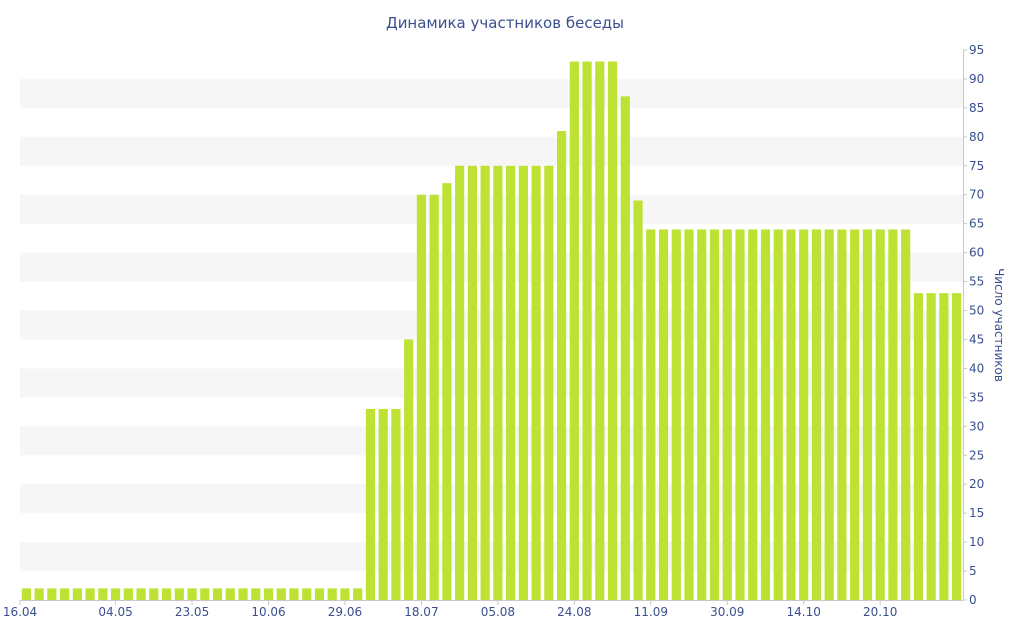  I want to click on y-axis-ticks: 0 5 10 15 20 25 30 35 40 45 50 55 60 65 70 75 80 85 90 95, so click(973, 325).